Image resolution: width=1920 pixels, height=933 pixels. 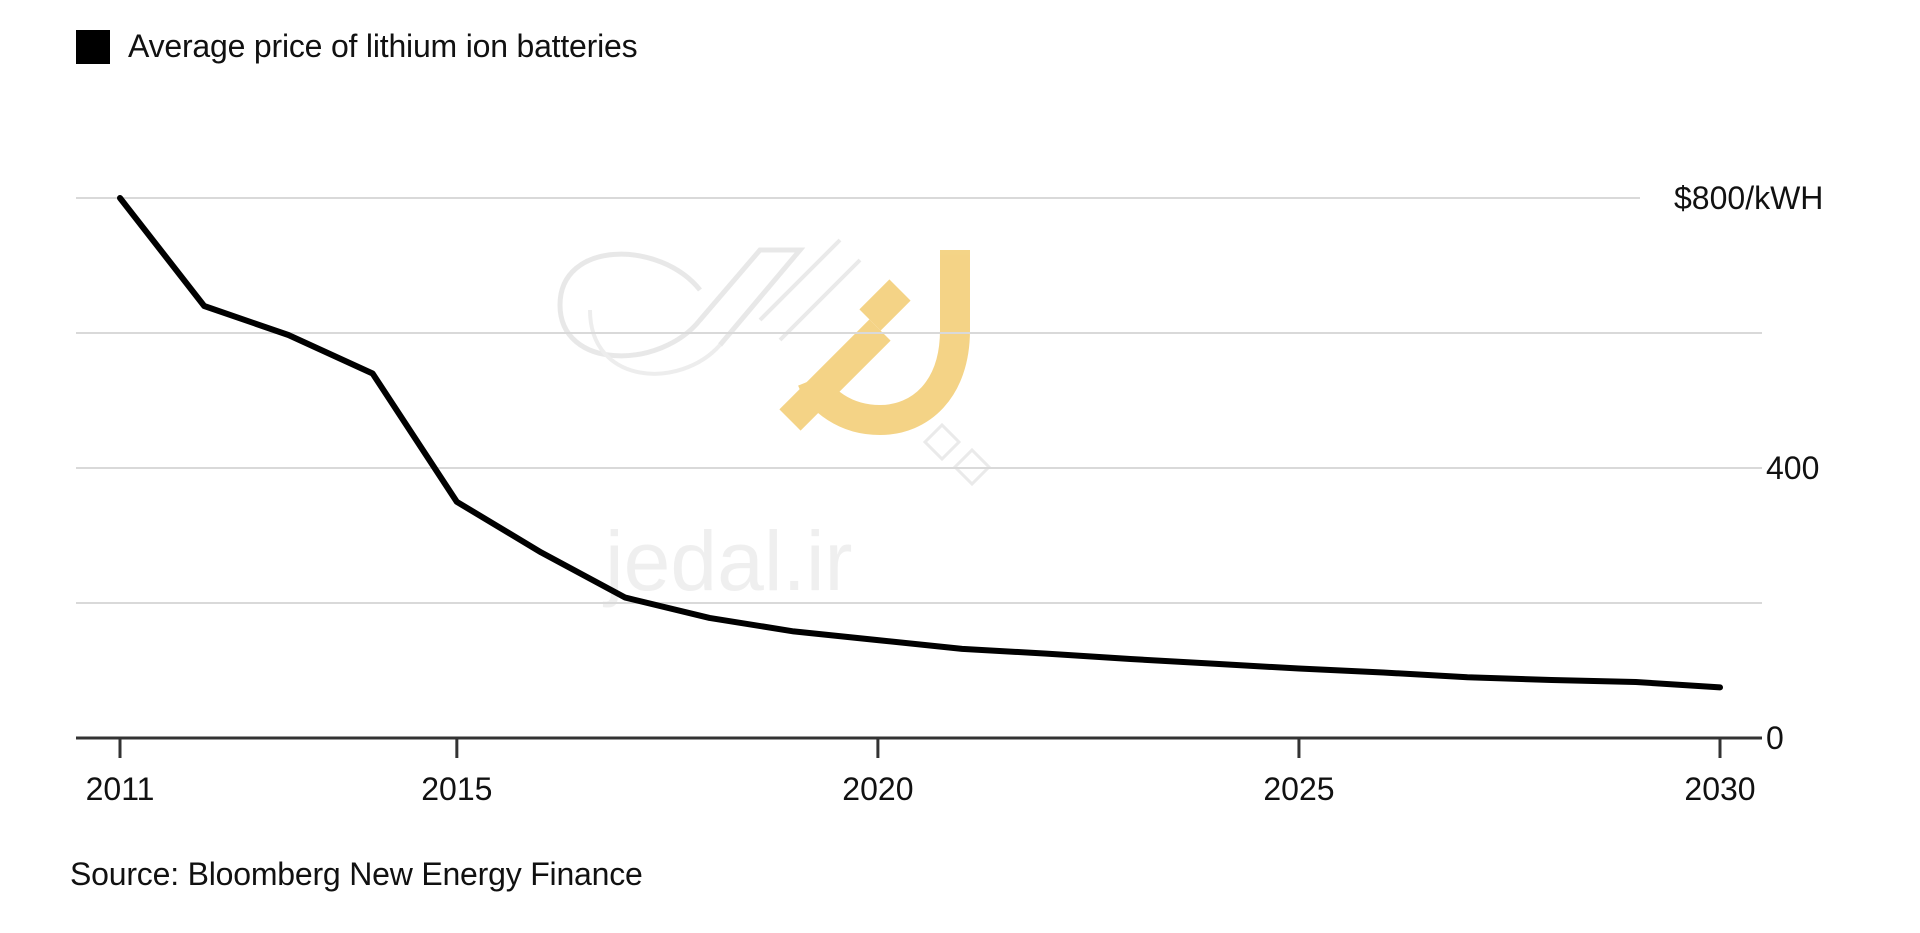 I want to click on legend: Average price of lithium ion batteries, so click(x=357, y=46).